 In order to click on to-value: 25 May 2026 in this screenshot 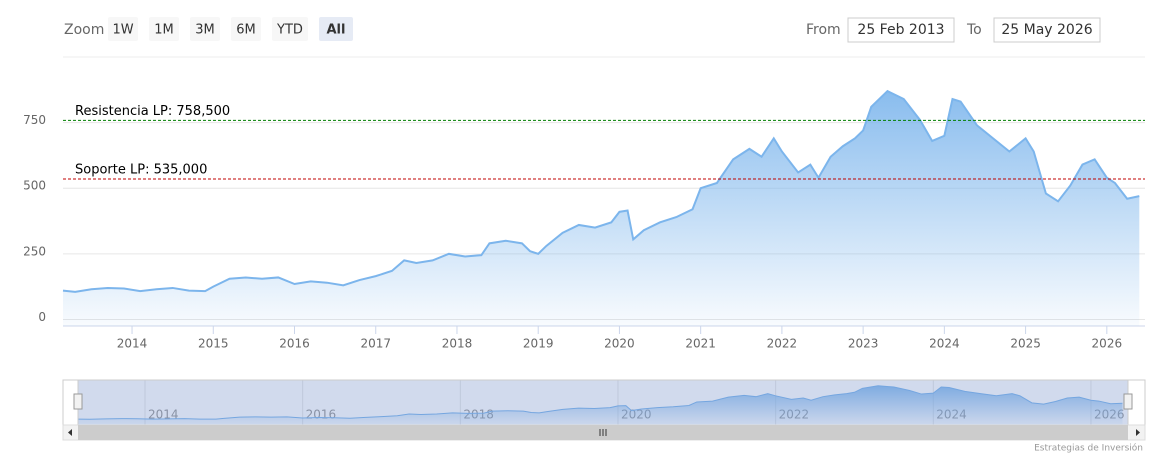, I will do `click(1046, 30)`.